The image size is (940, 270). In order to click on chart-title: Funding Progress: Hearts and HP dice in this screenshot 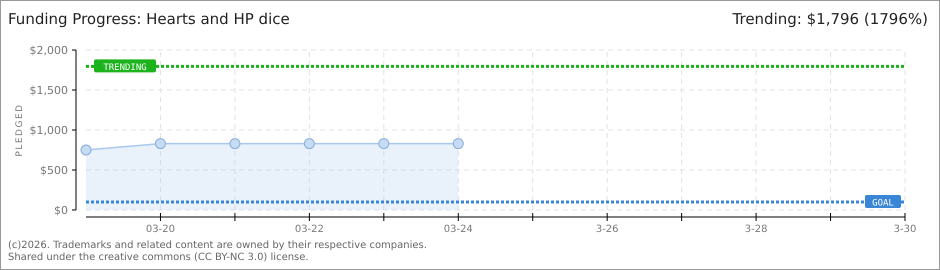, I will do `click(149, 19)`.